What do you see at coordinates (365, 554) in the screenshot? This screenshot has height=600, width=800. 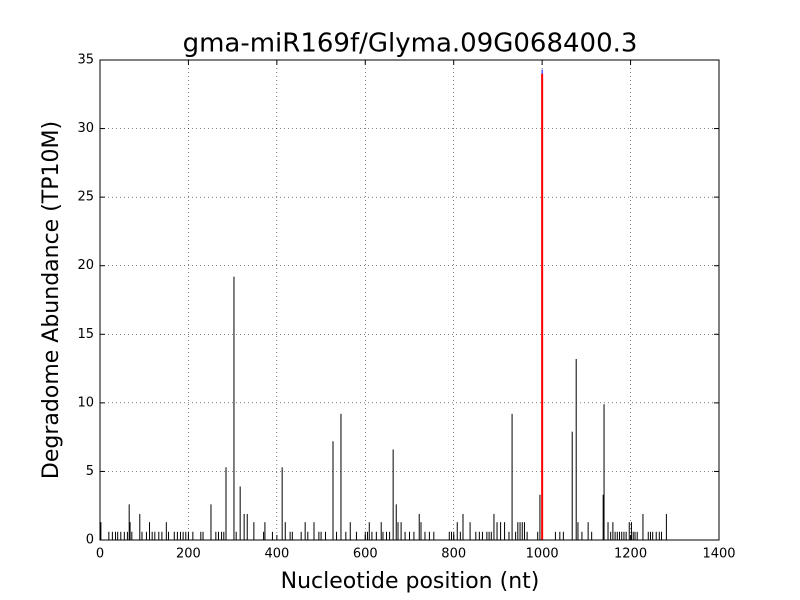 I see `x-tick-label: 600` at bounding box center [365, 554].